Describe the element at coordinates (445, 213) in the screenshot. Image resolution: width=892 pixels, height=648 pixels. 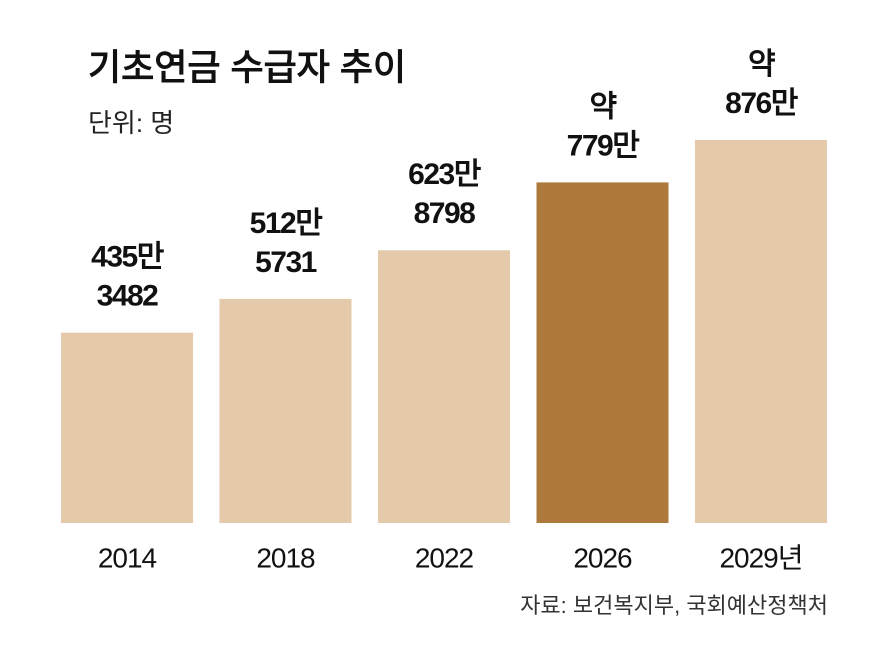
I see `value-label: 8798` at that location.